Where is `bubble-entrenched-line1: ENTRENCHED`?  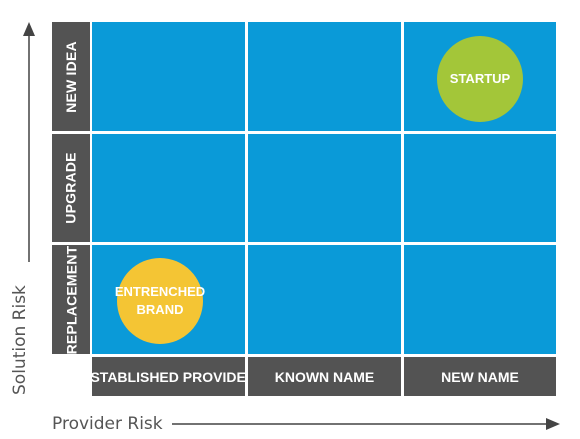
bubble-entrenched-line1: ENTRENCHED is located at coordinates (160, 291).